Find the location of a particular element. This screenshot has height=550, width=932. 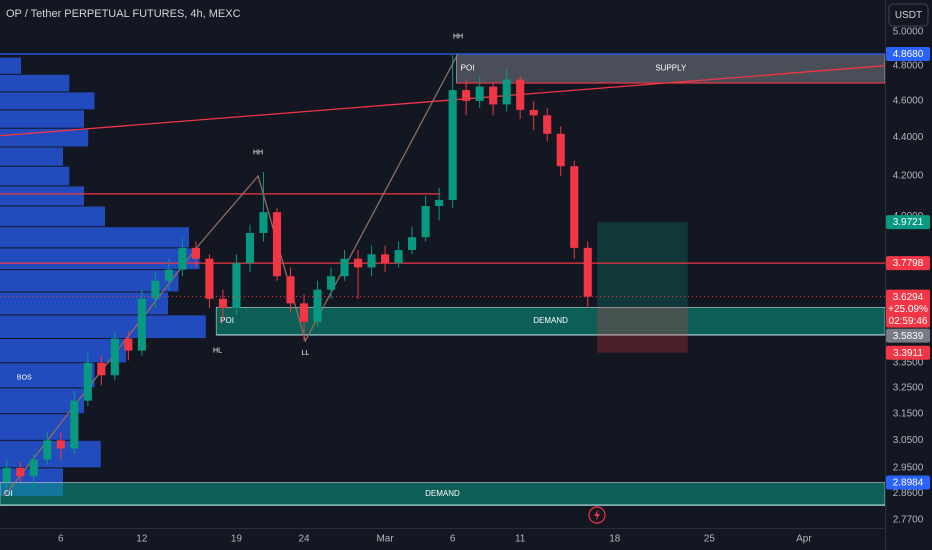

currency-button is located at coordinates (908, 15).